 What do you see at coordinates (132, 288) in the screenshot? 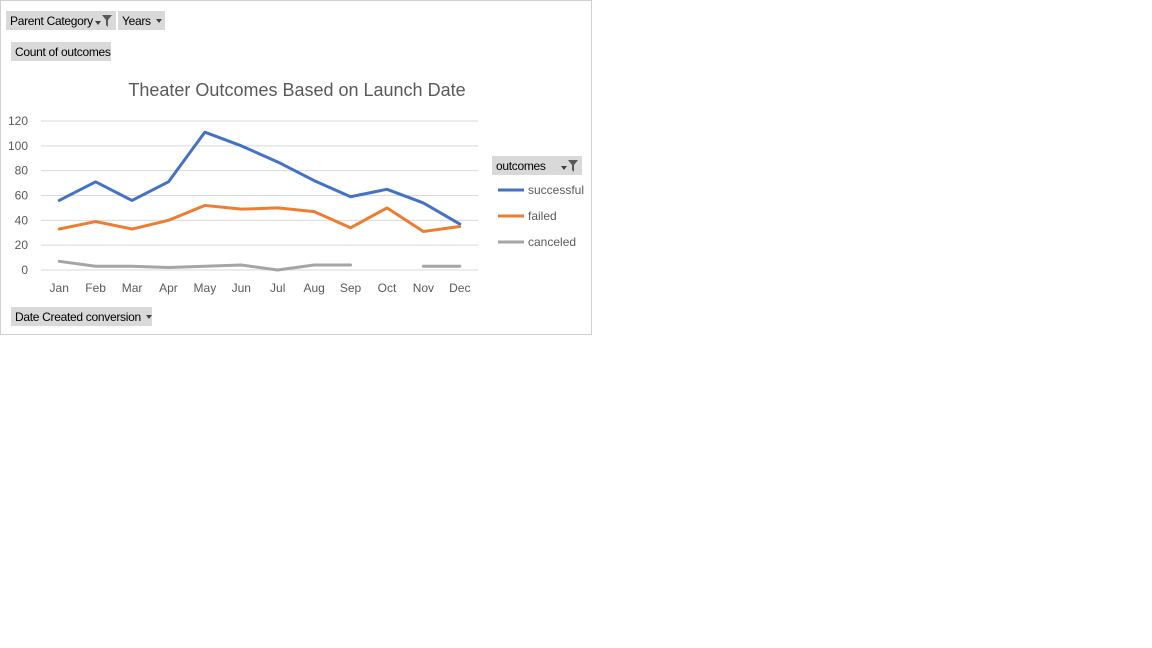
I see `x-tick-label: Mar` at bounding box center [132, 288].